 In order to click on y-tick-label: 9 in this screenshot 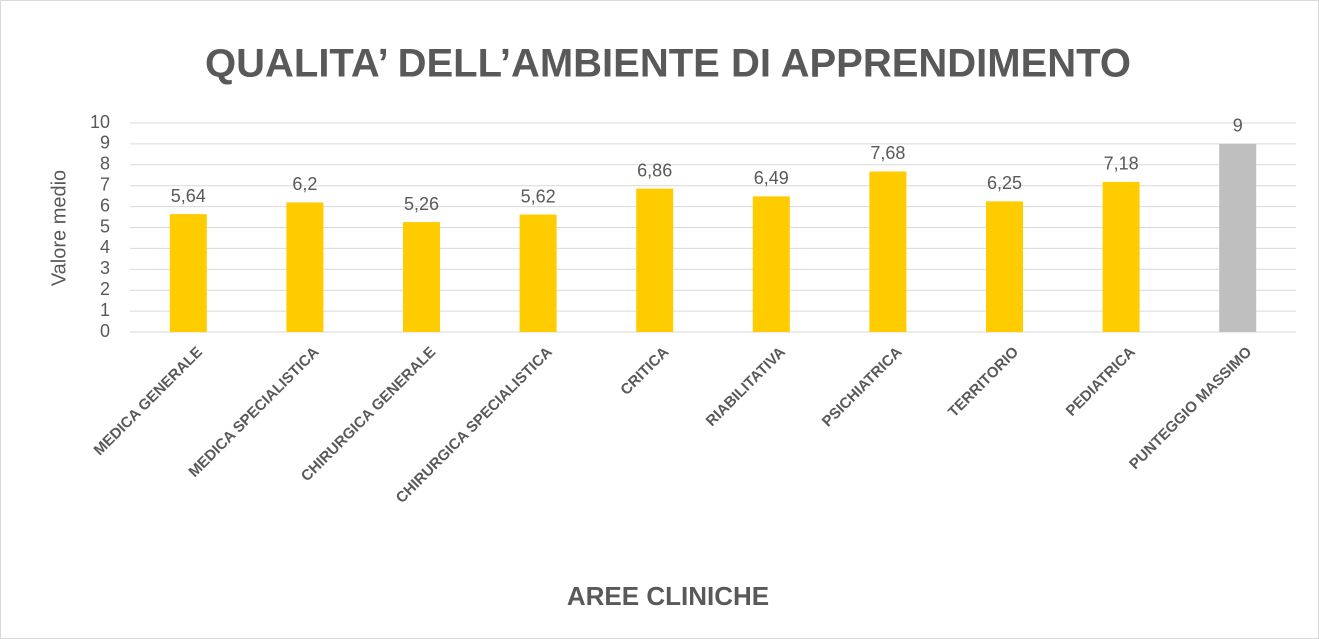, I will do `click(105, 143)`.